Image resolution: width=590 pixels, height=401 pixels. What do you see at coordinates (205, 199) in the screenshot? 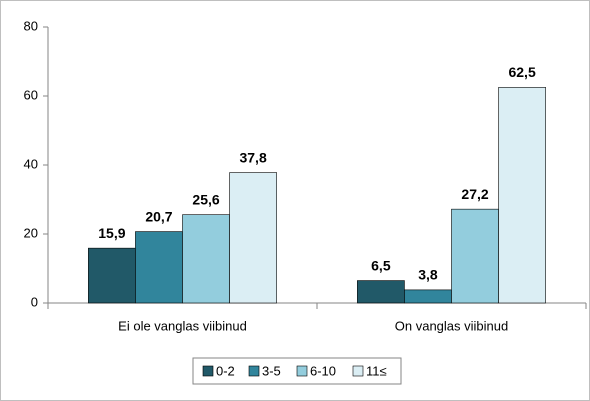
I see `value-label: 25,6` at bounding box center [205, 199].